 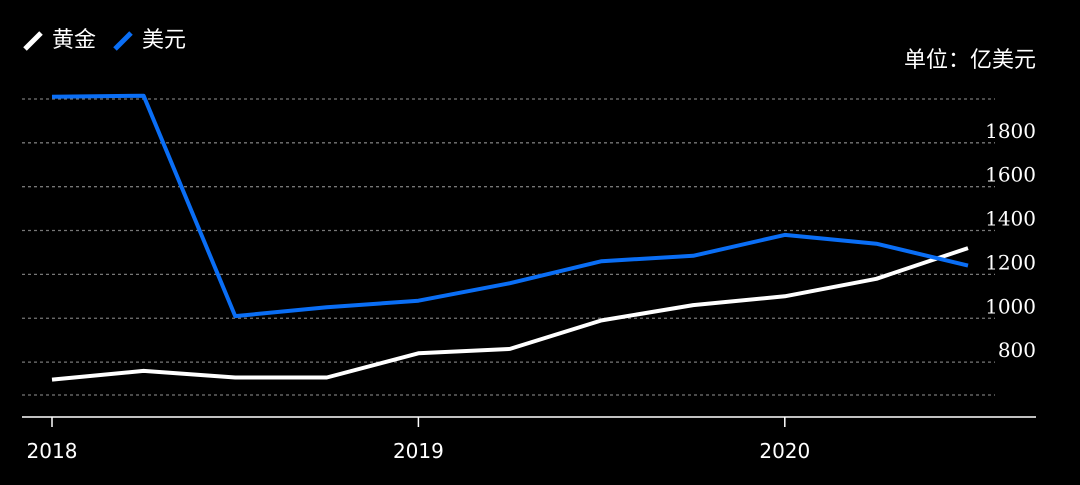 What do you see at coordinates (1010, 175) in the screenshot?
I see `y-tick-label: 1600` at bounding box center [1010, 175].